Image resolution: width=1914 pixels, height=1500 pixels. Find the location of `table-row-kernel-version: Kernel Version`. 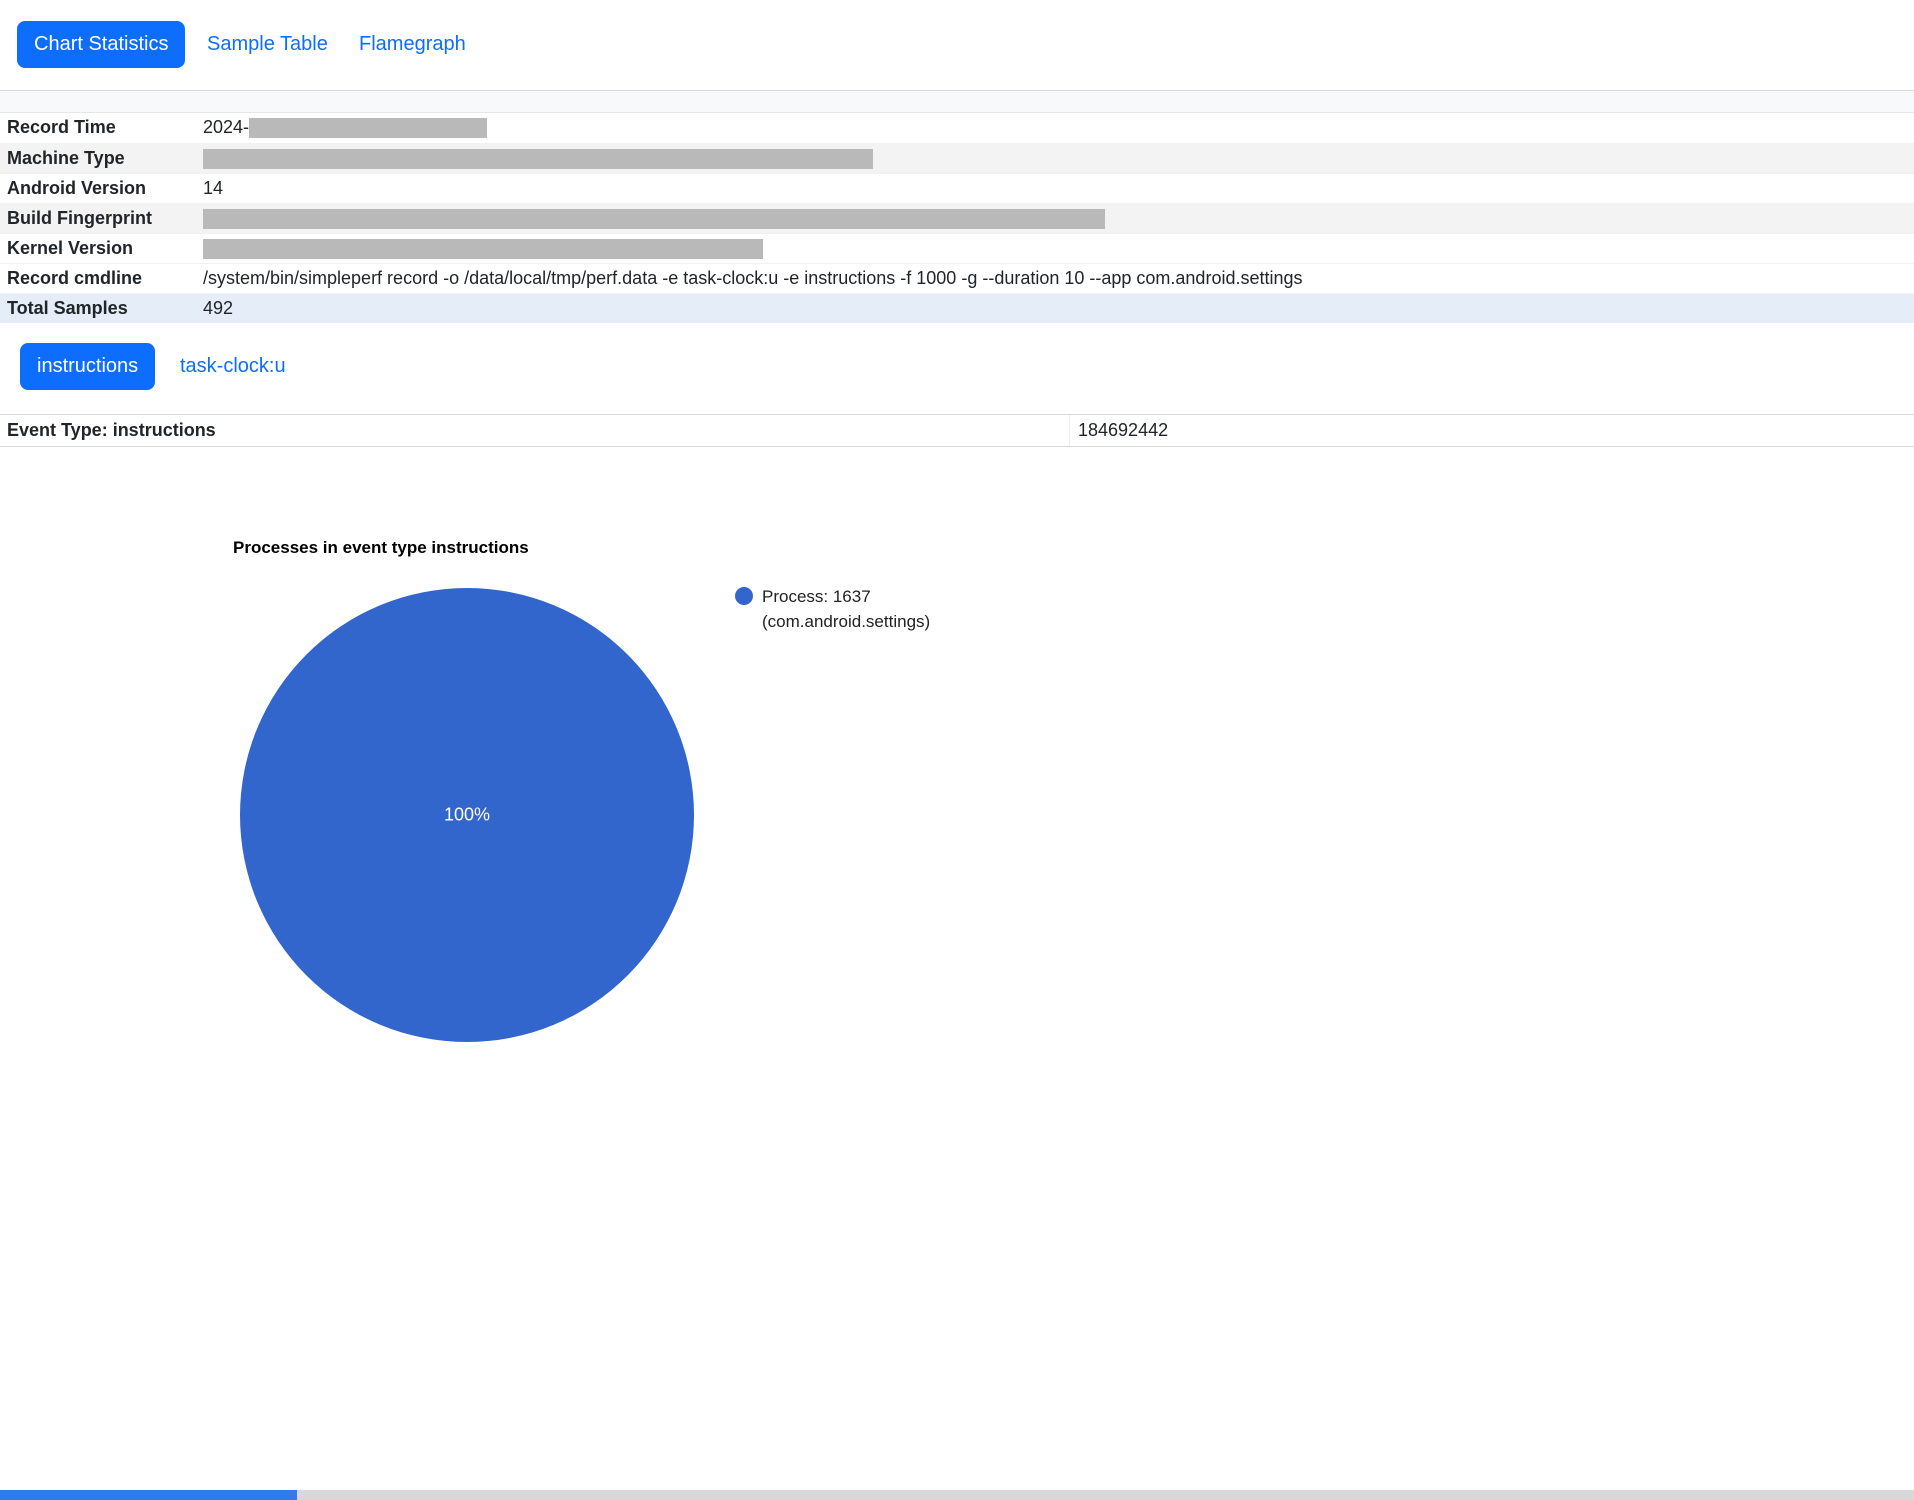

table-row-kernel-version: Kernel Version is located at coordinates (957, 248).